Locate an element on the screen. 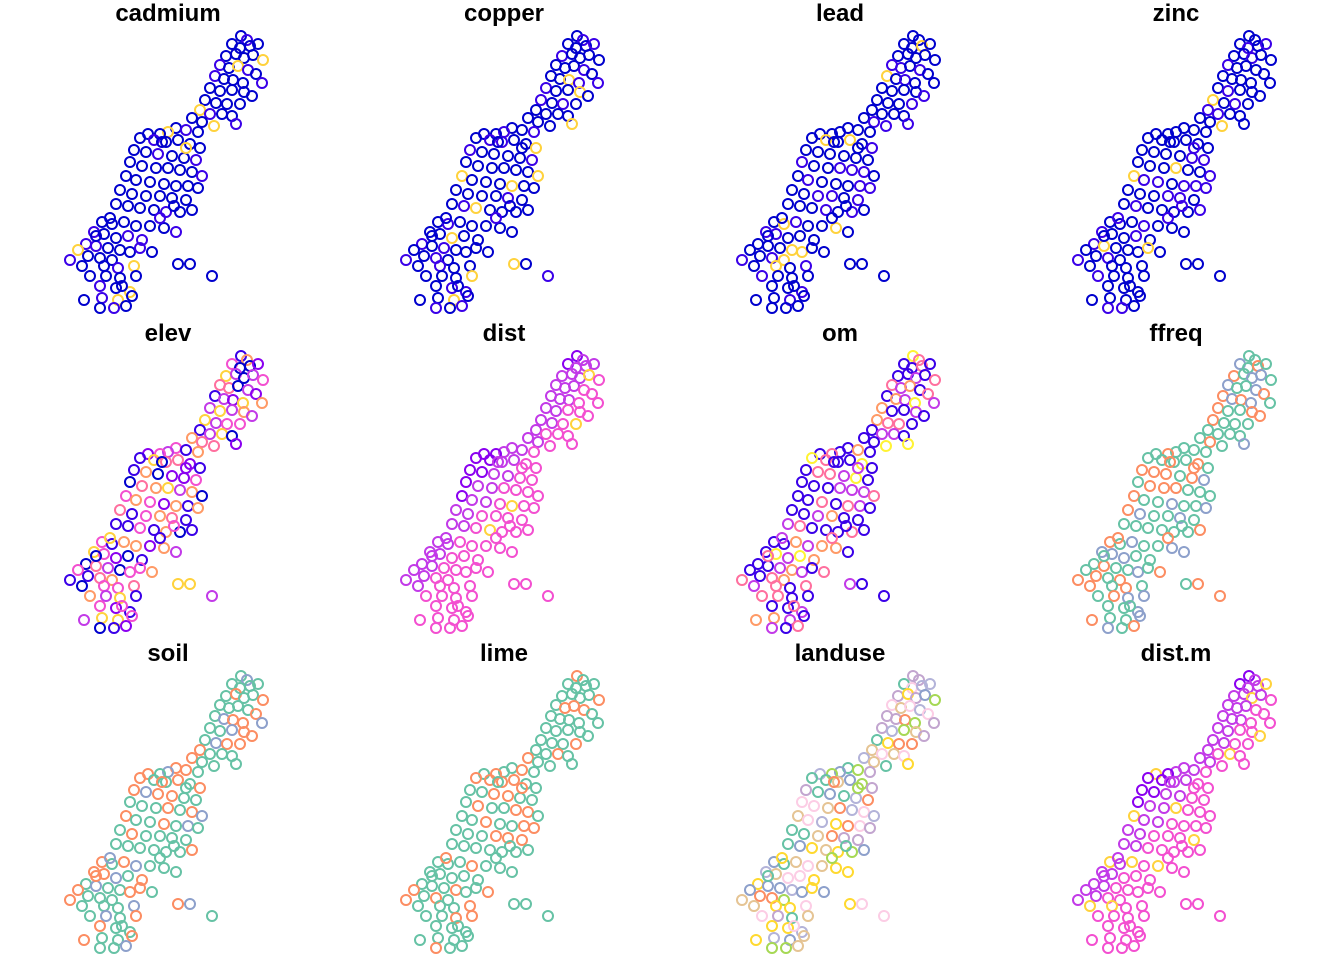  panel-title: soil is located at coordinates (168, 653).